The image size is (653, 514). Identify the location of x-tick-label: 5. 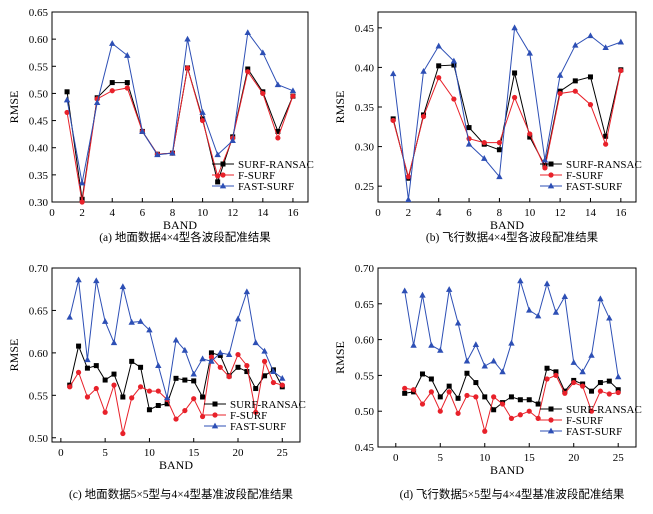
(105, 453).